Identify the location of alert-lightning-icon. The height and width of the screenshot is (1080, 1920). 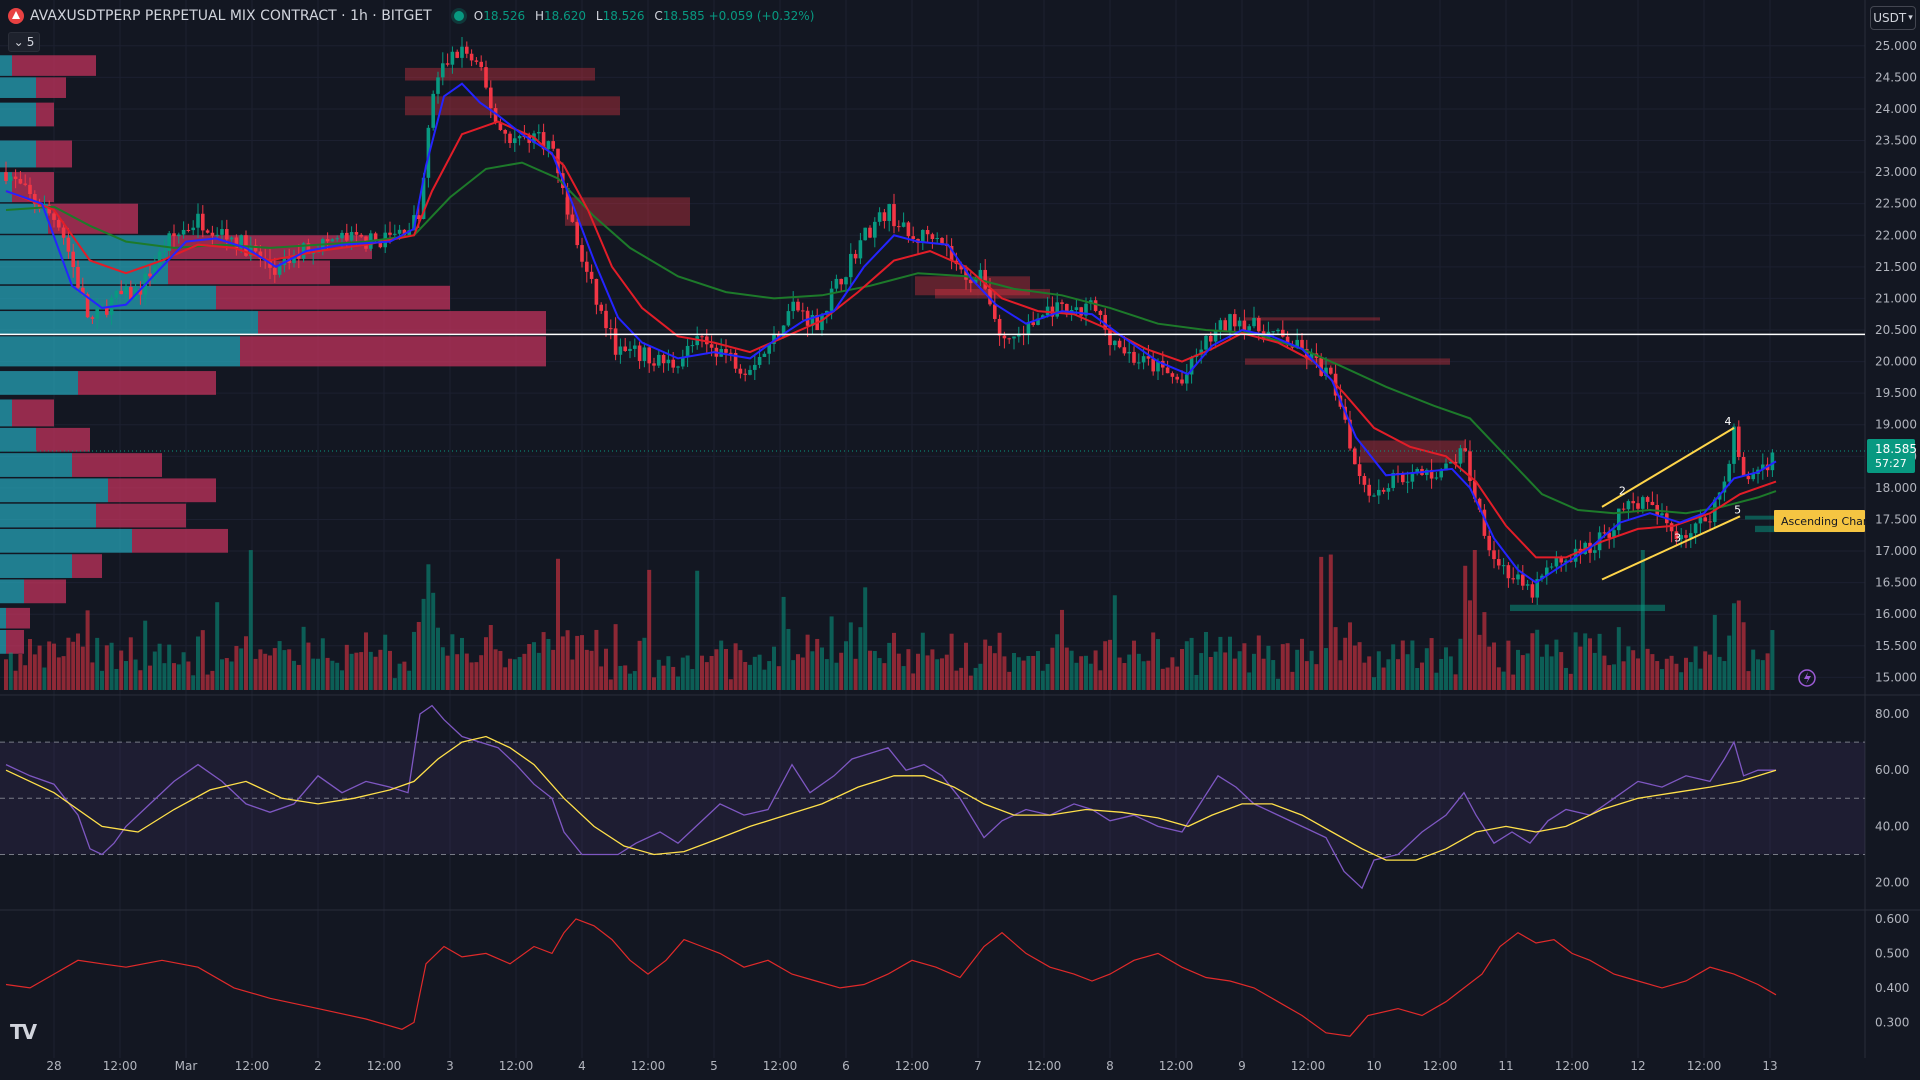
(1807, 678).